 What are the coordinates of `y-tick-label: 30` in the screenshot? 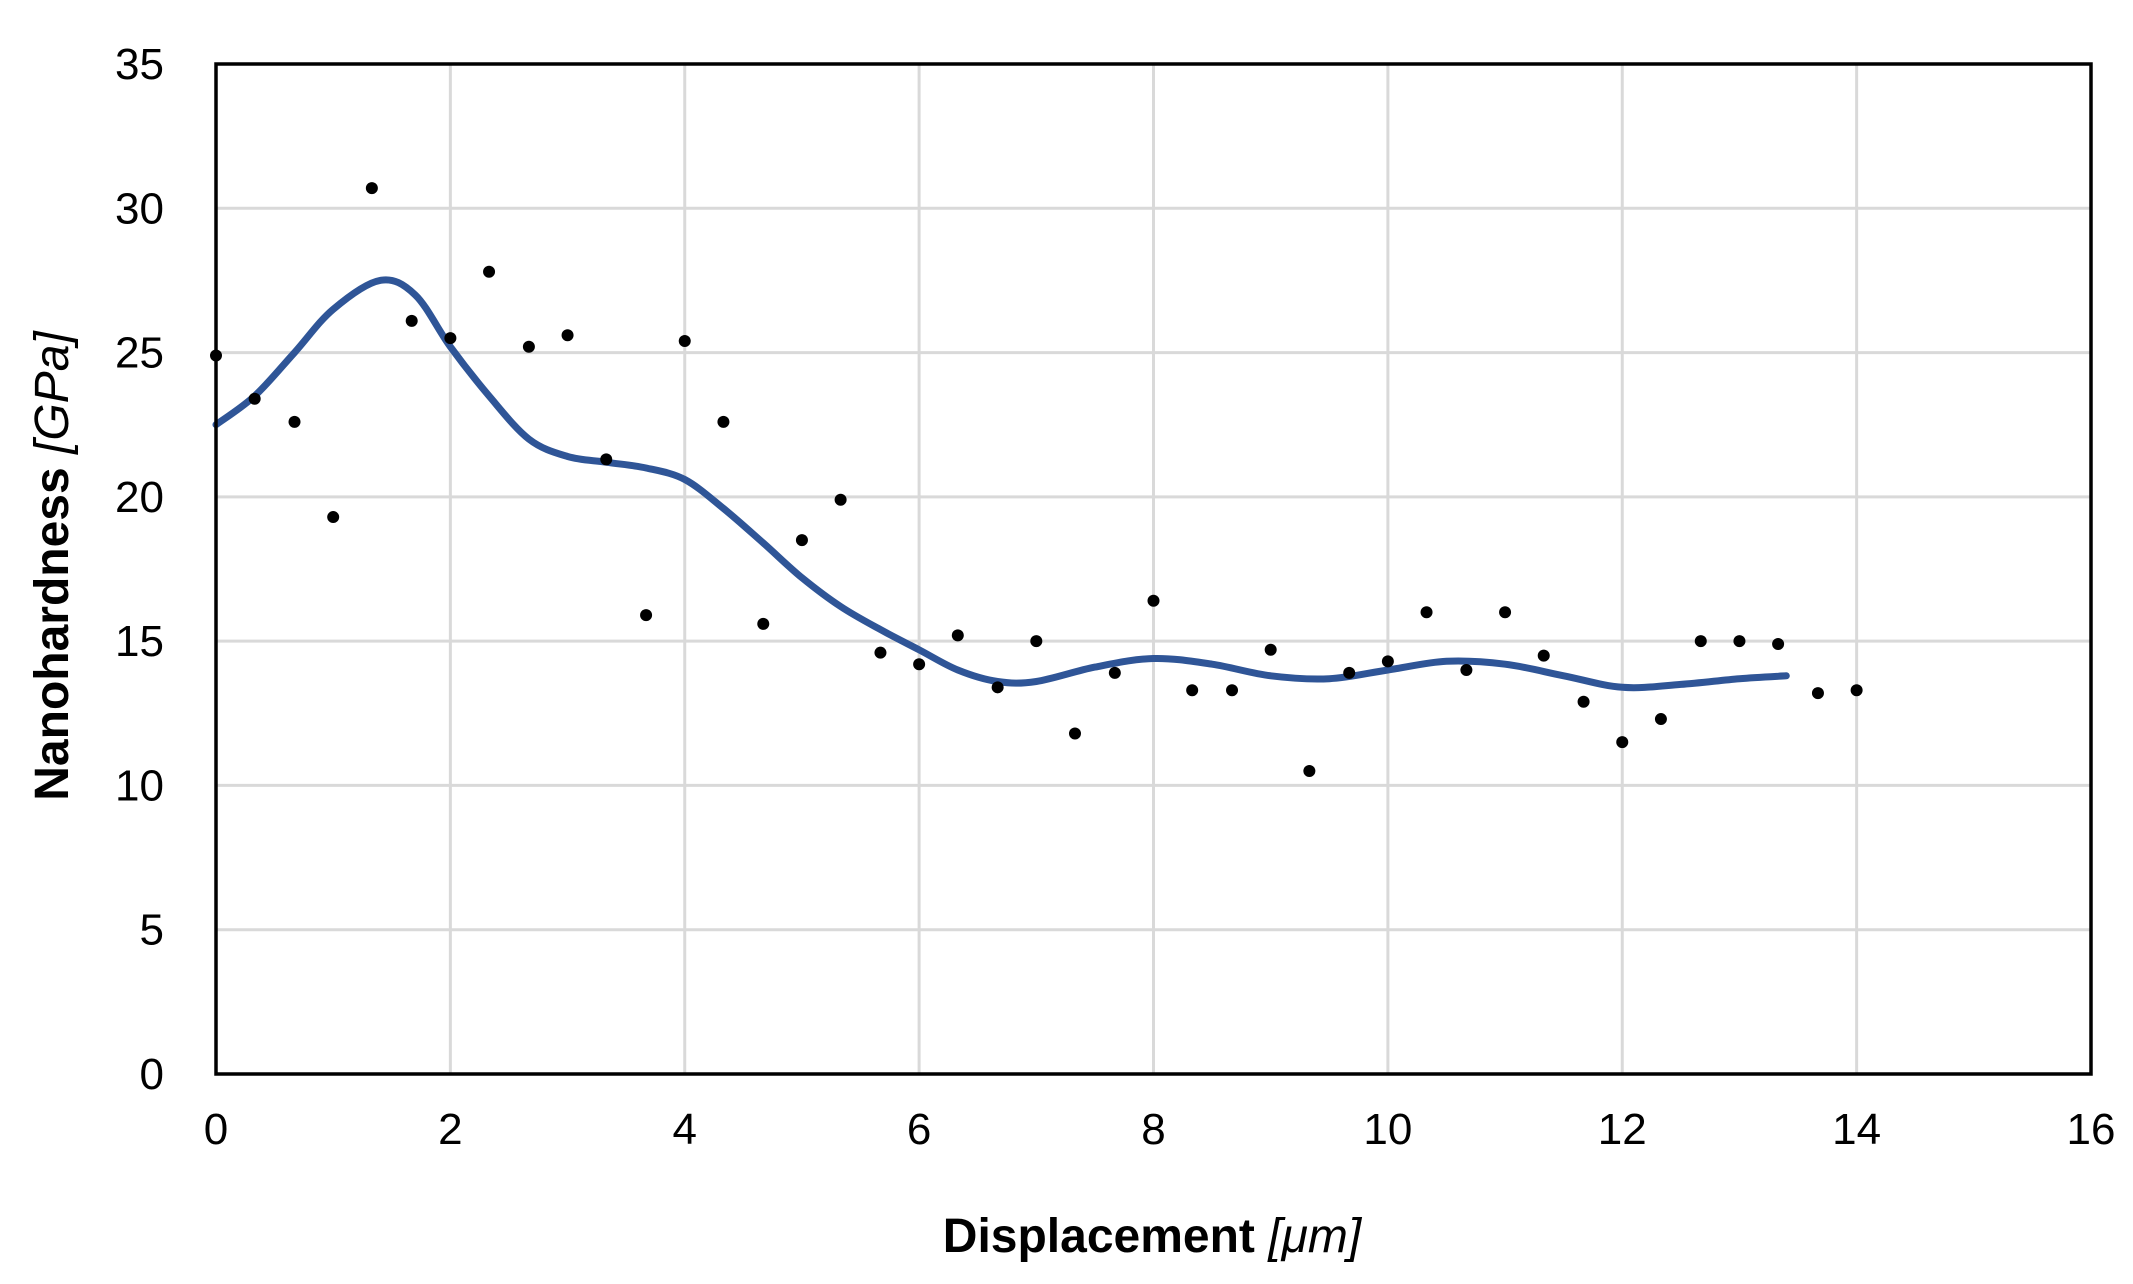 It's located at (139, 208).